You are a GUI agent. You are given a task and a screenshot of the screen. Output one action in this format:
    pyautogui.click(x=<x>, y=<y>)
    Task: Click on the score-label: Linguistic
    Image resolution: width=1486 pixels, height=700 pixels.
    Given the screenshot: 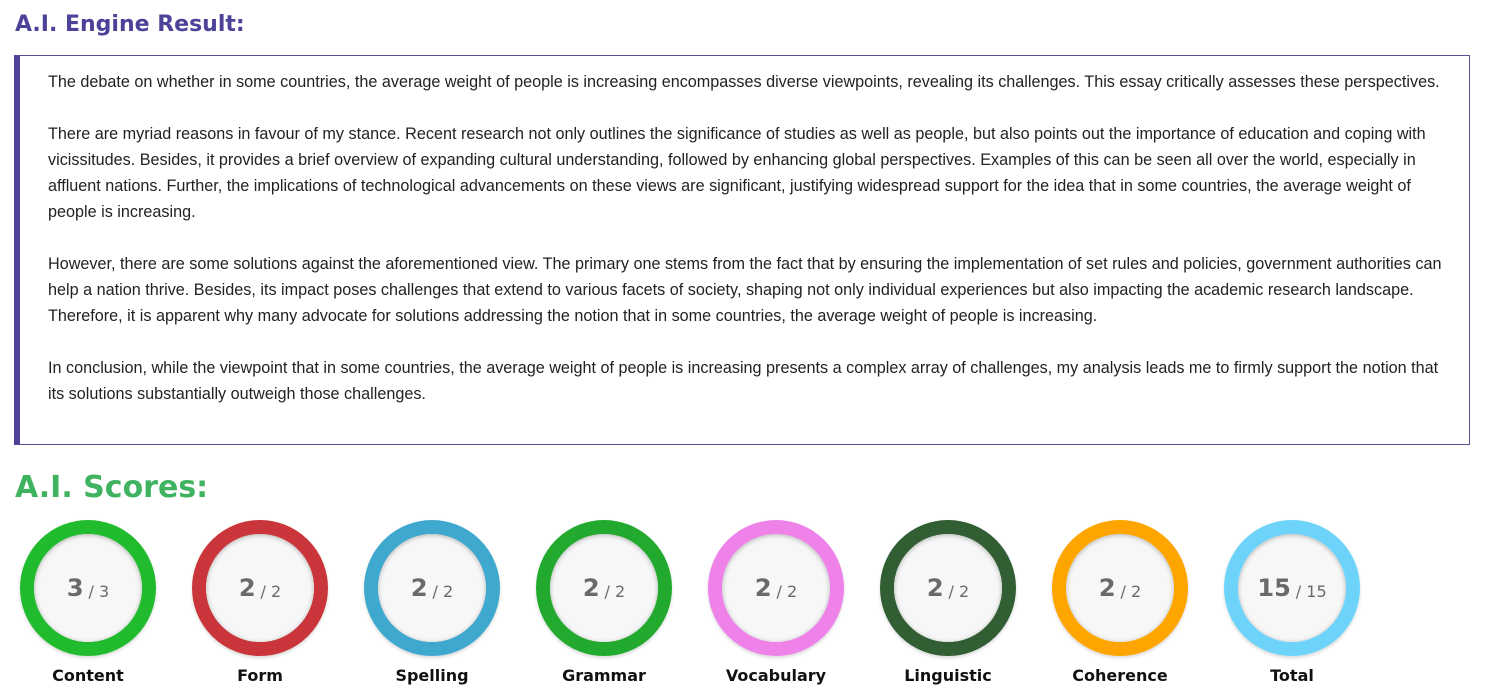 What is the action you would take?
    pyautogui.click(x=948, y=675)
    